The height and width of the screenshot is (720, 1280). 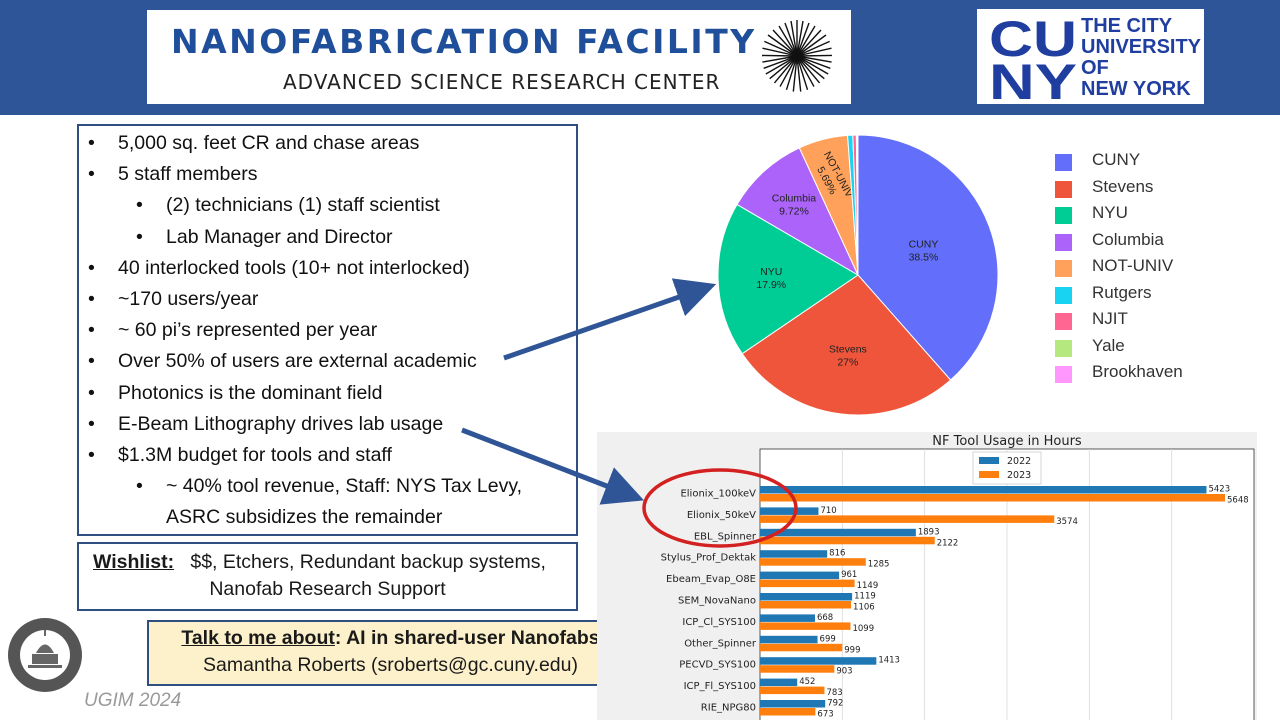 What do you see at coordinates (250, 392) in the screenshot?
I see `bullet-text: Photonics is the dominant field` at bounding box center [250, 392].